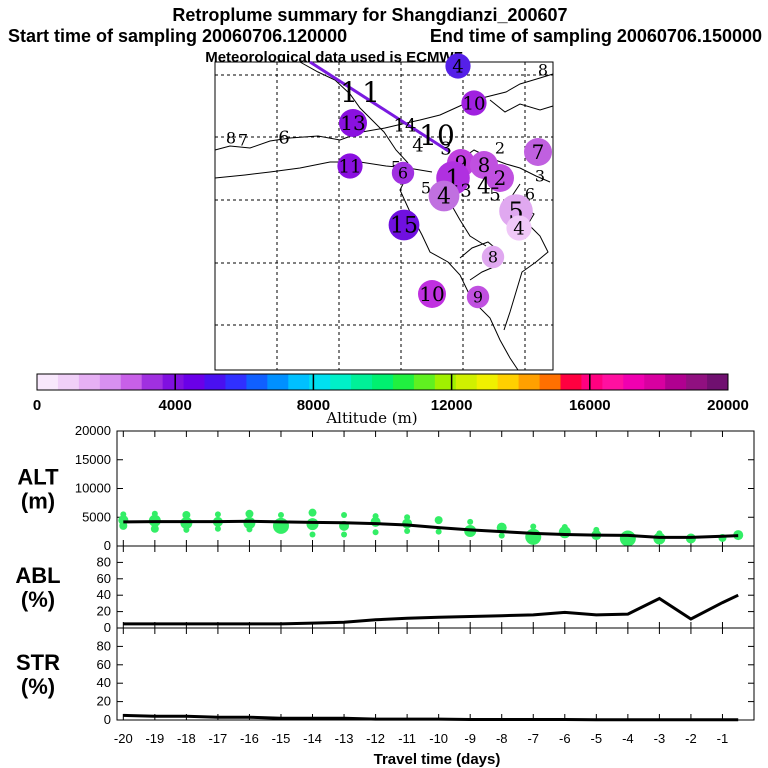  What do you see at coordinates (154, 738) in the screenshot?
I see `x-tick-label: -19` at bounding box center [154, 738].